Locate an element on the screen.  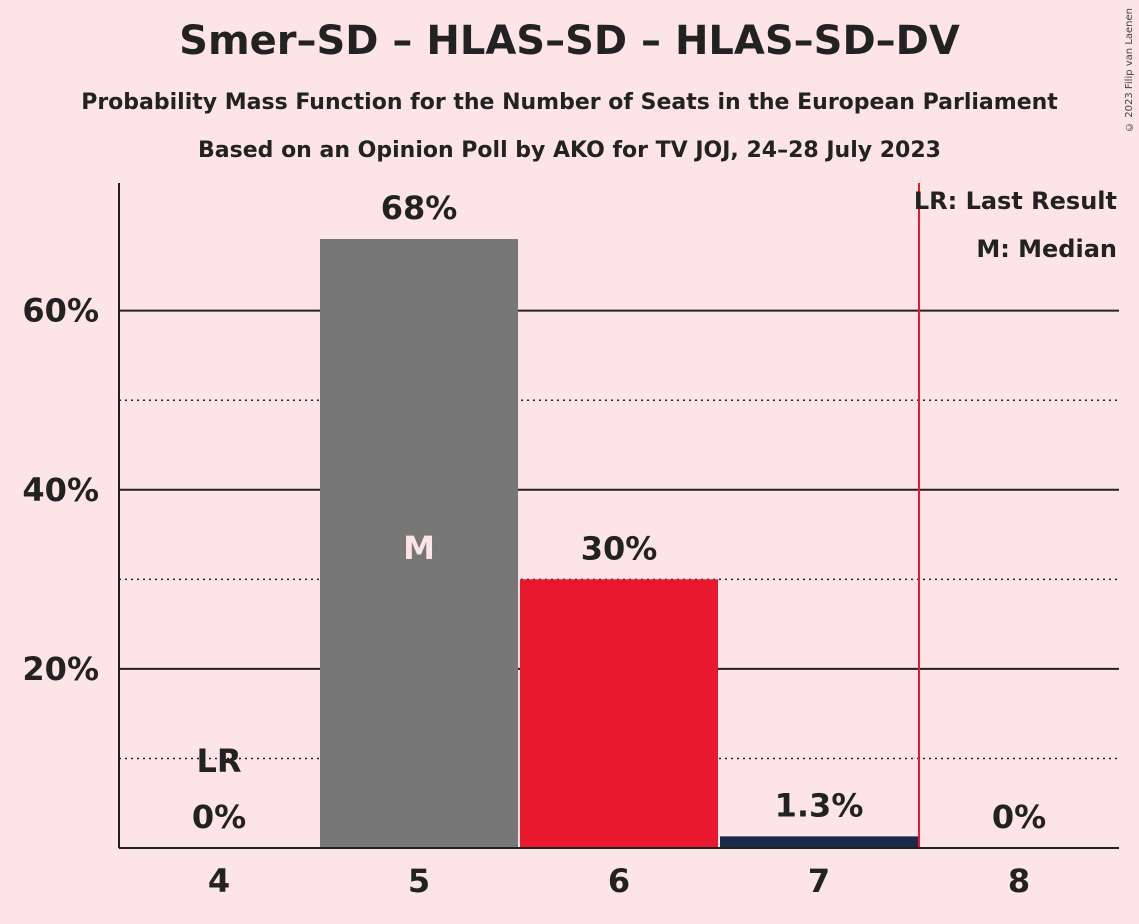
value-label-6: 30% is located at coordinates (619, 548).